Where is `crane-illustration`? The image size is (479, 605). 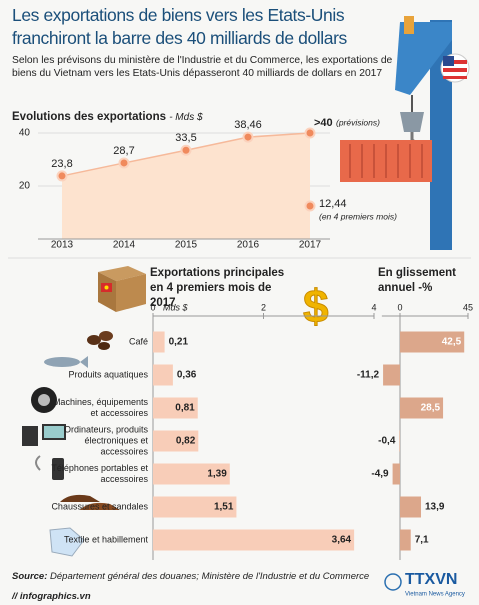 crane-illustration is located at coordinates (405, 133).